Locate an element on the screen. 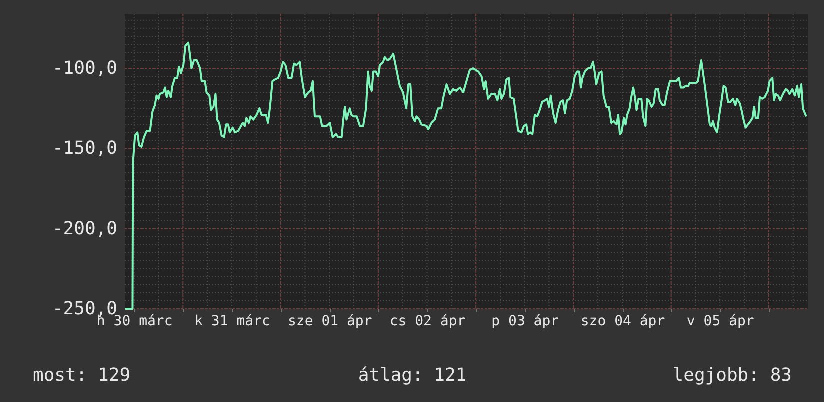 The width and height of the screenshot is (824, 402). x-tick-label: h 30 márc is located at coordinates (134, 322).